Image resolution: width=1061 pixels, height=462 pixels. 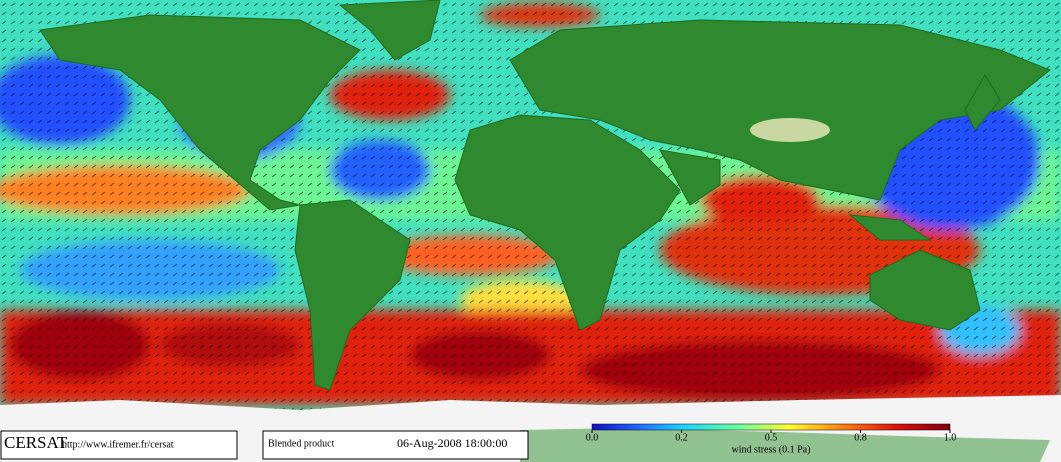 I want to click on logo-box, so click(x=119, y=445).